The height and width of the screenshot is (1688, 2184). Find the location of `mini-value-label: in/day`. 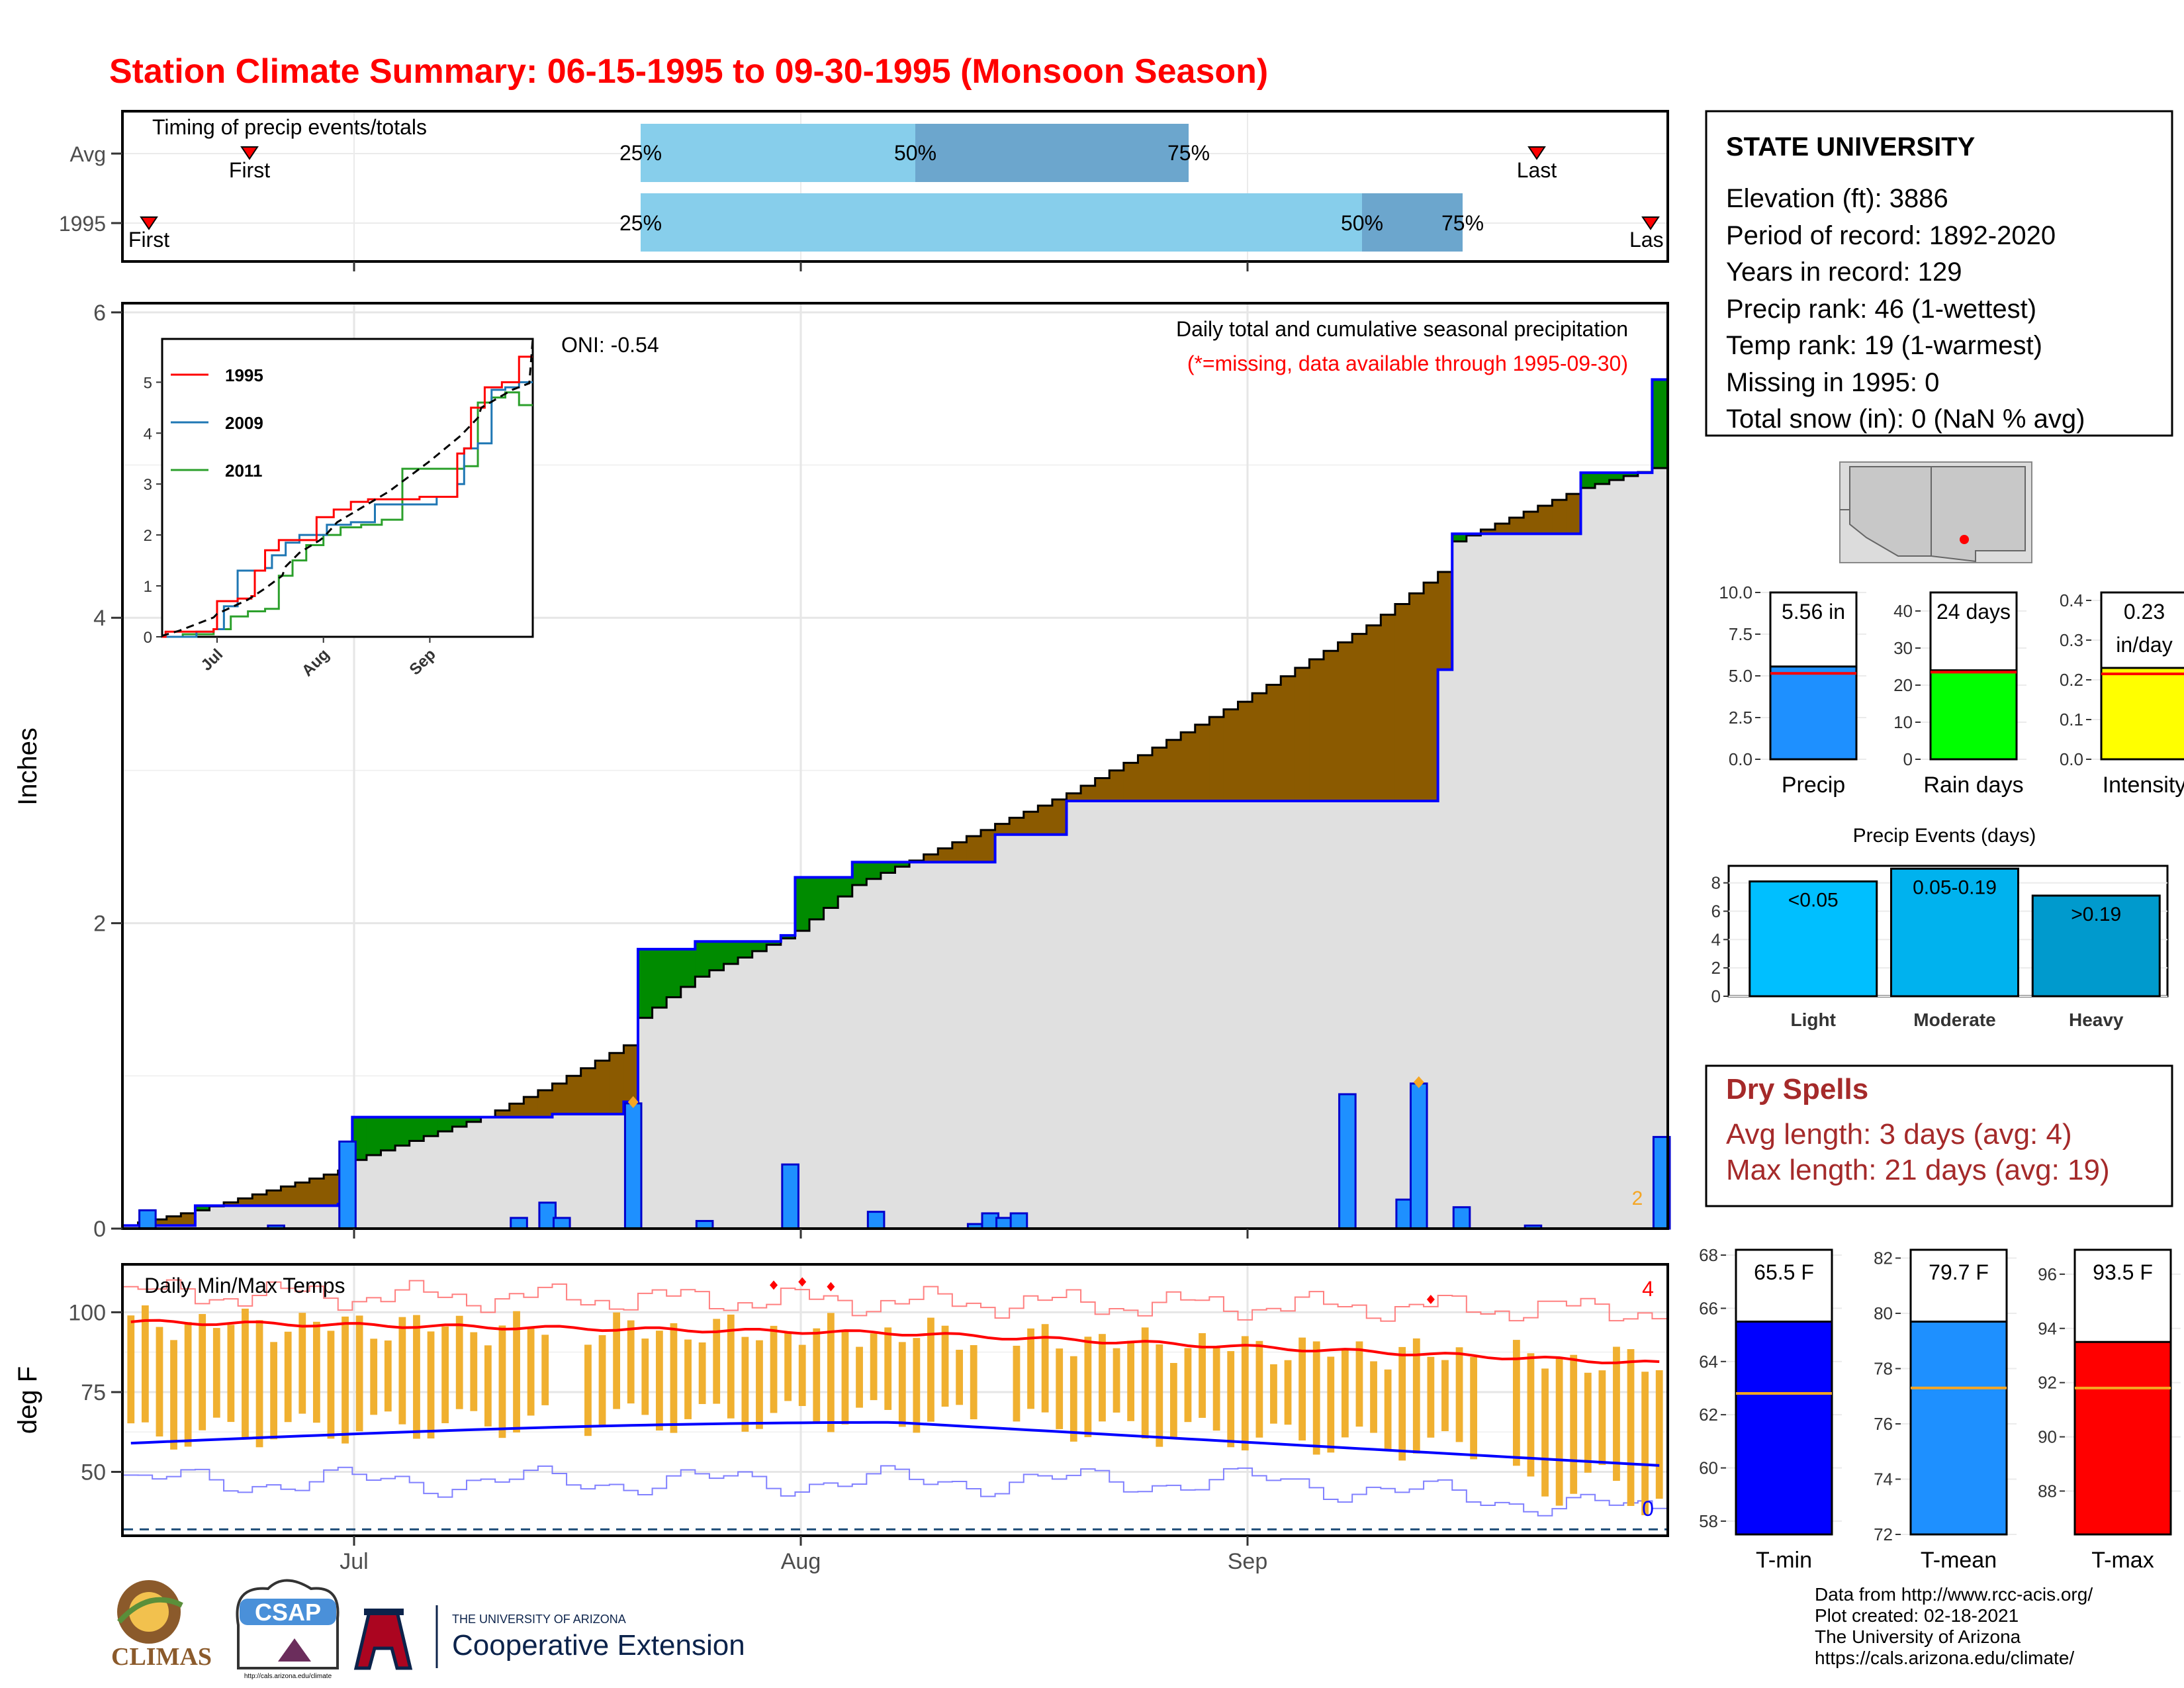

mini-value-label: in/day is located at coordinates (2144, 645).